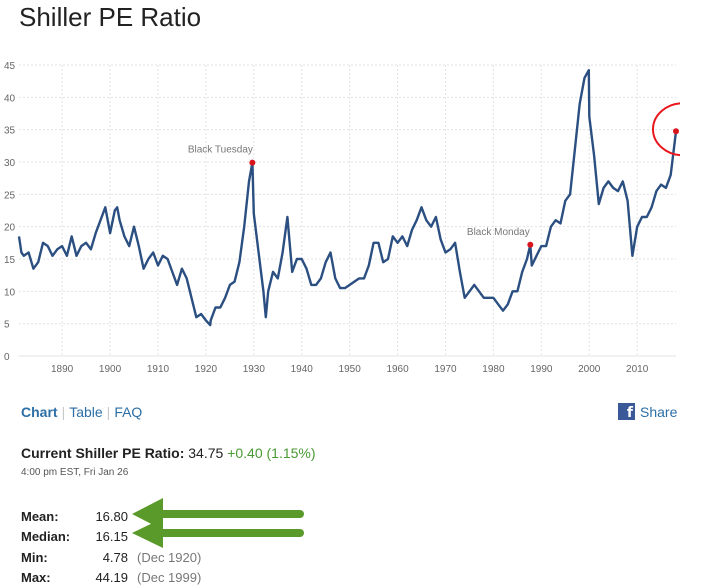 This screenshot has height=588, width=710. What do you see at coordinates (169, 557) in the screenshot?
I see `stat-date: (Dec 1920)` at bounding box center [169, 557].